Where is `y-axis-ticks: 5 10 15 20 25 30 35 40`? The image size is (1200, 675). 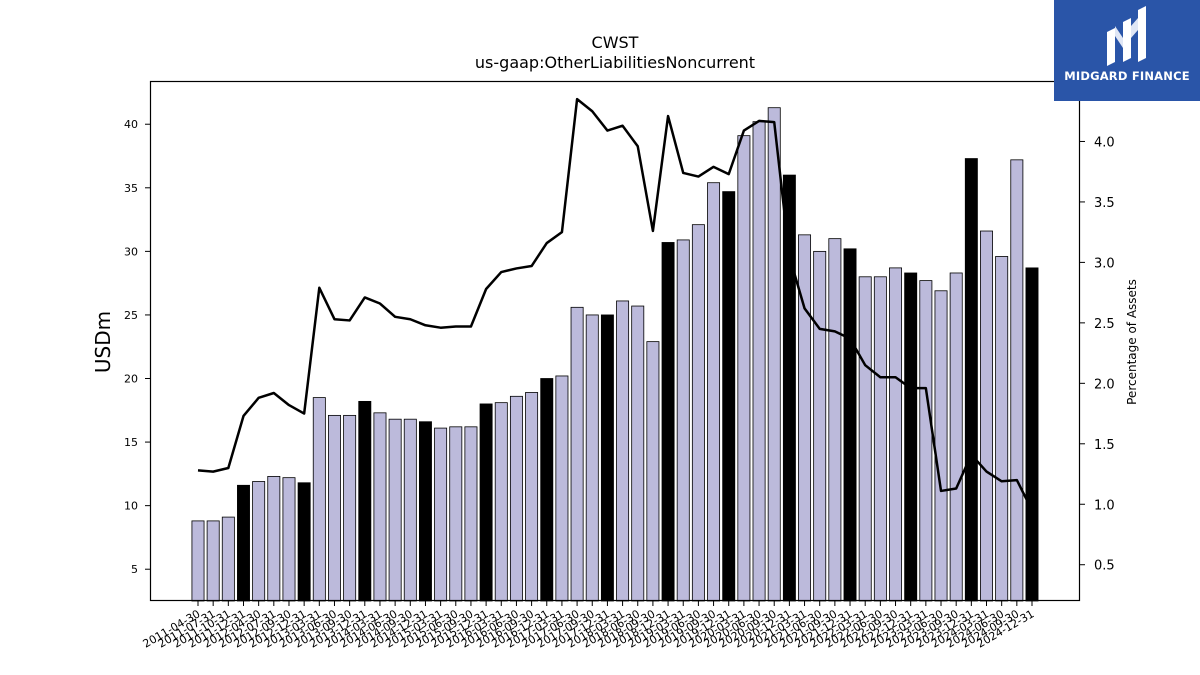
y-axis-ticks: 5 10 15 20 25 30 35 40 is located at coordinates (137, 347).